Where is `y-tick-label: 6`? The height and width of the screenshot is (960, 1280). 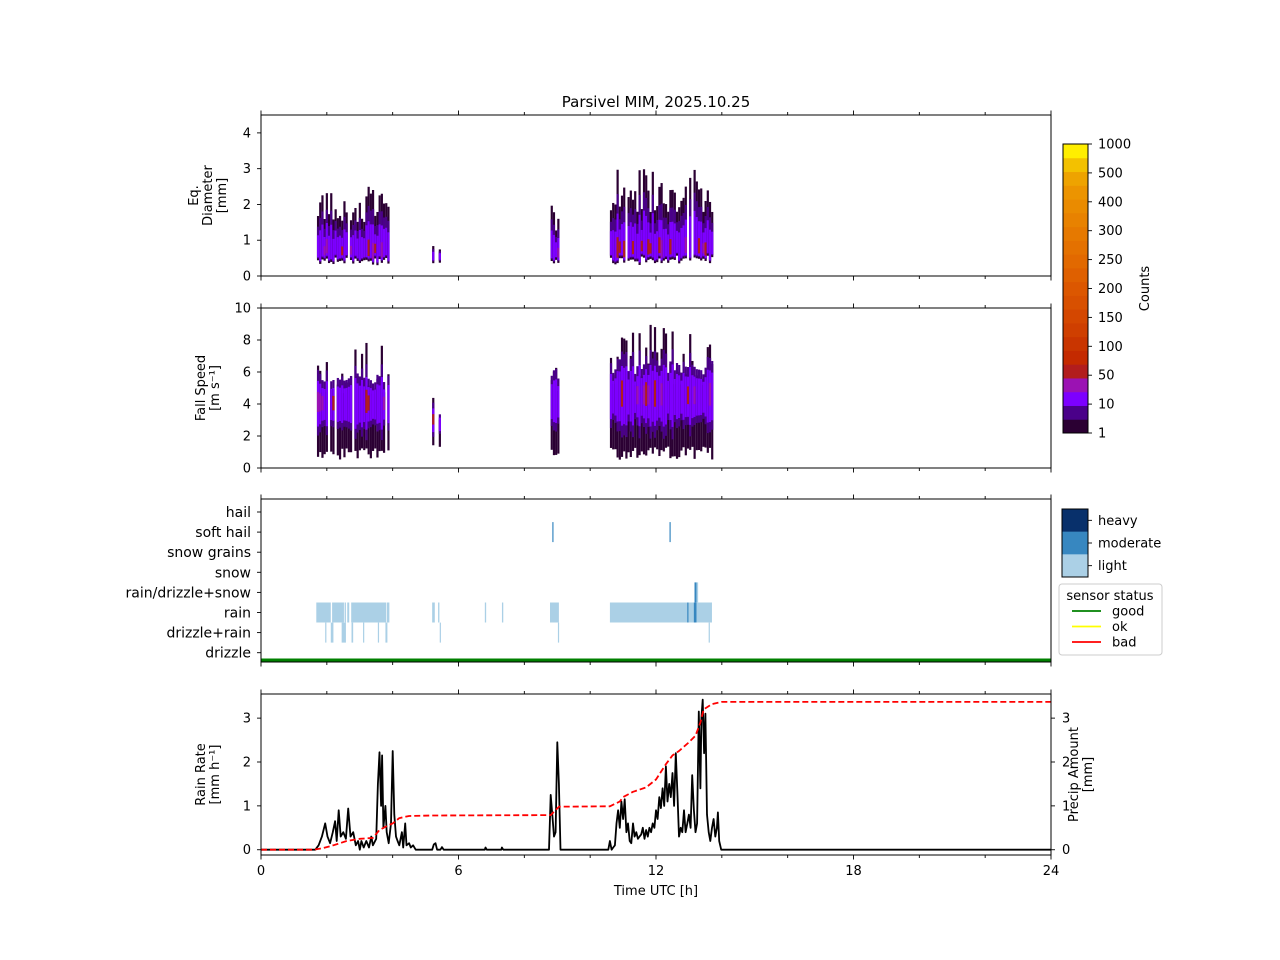
y-tick-label: 6 is located at coordinates (247, 373).